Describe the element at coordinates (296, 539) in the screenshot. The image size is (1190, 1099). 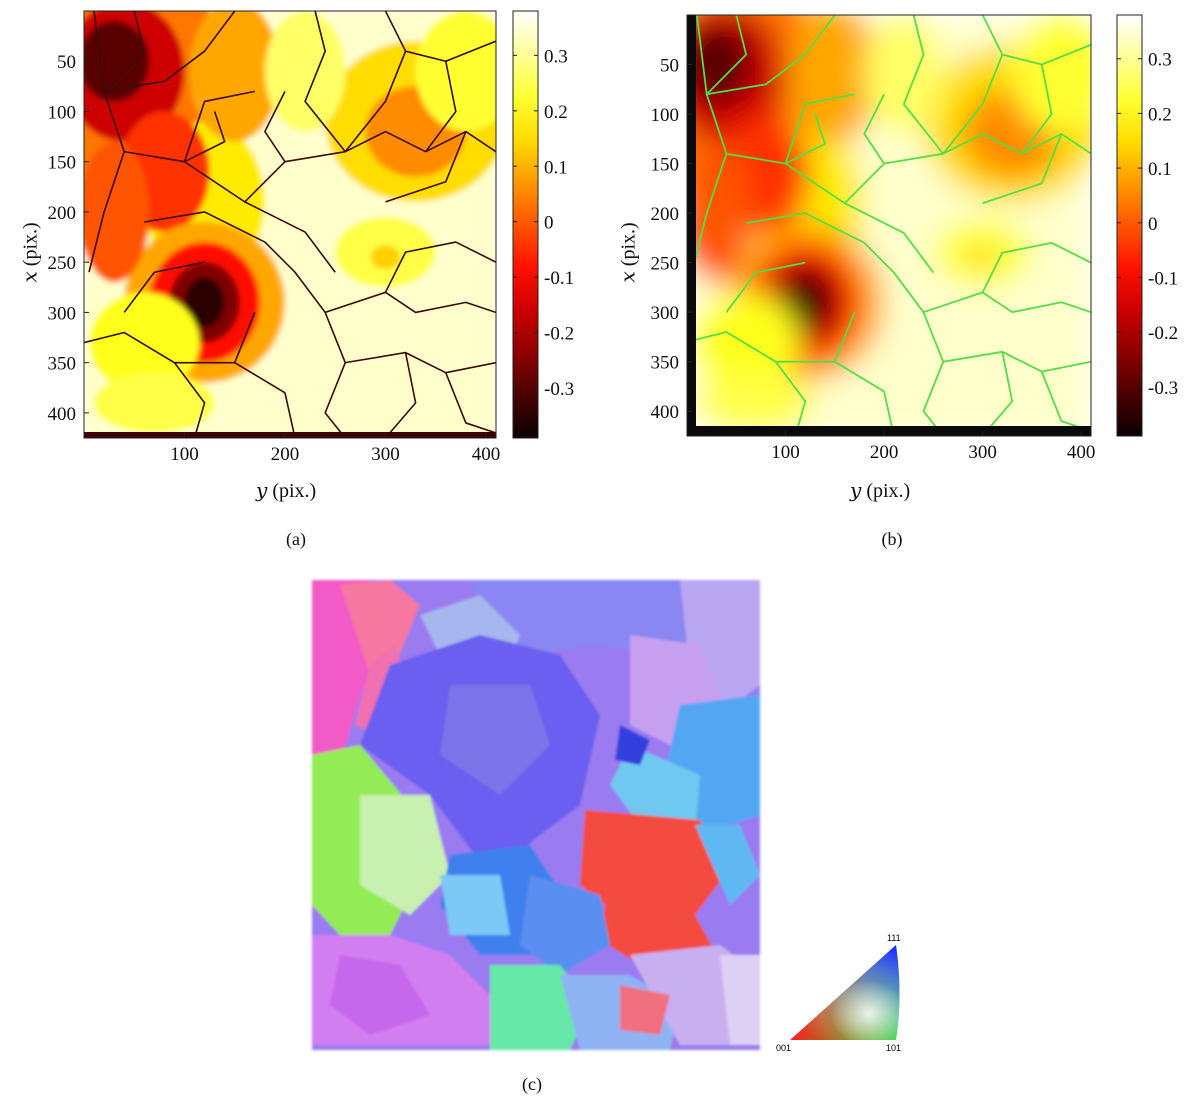
I see `panel-a-caption: (a)` at that location.